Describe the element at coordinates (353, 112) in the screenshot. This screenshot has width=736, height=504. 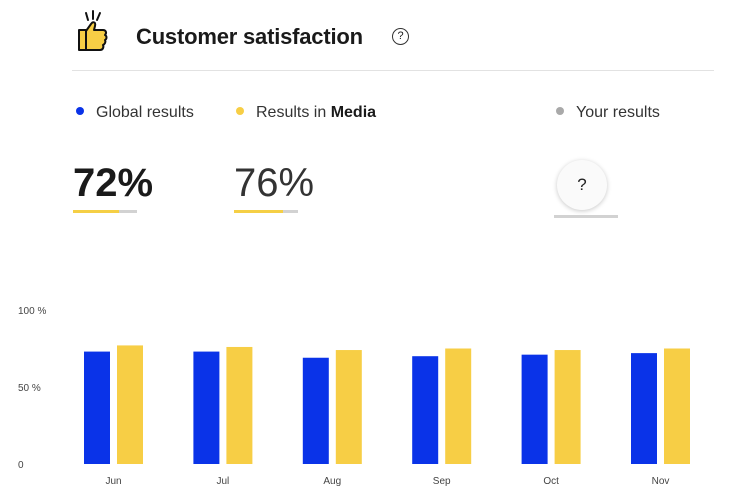
I see `legend-media-industry: Media` at that location.